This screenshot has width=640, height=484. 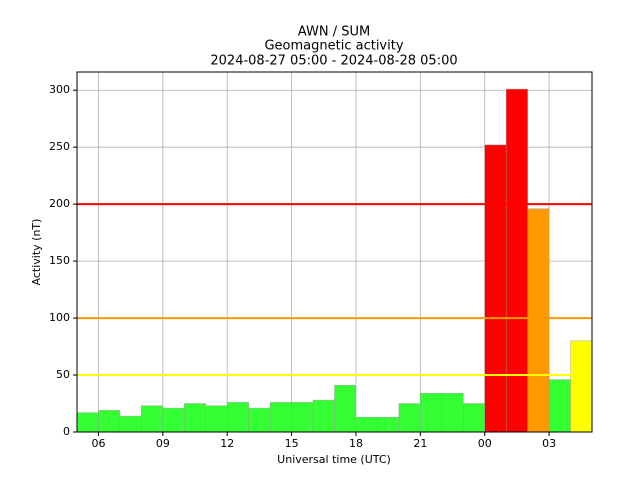 I want to click on chart-title: AWN / SUM, so click(x=334, y=32).